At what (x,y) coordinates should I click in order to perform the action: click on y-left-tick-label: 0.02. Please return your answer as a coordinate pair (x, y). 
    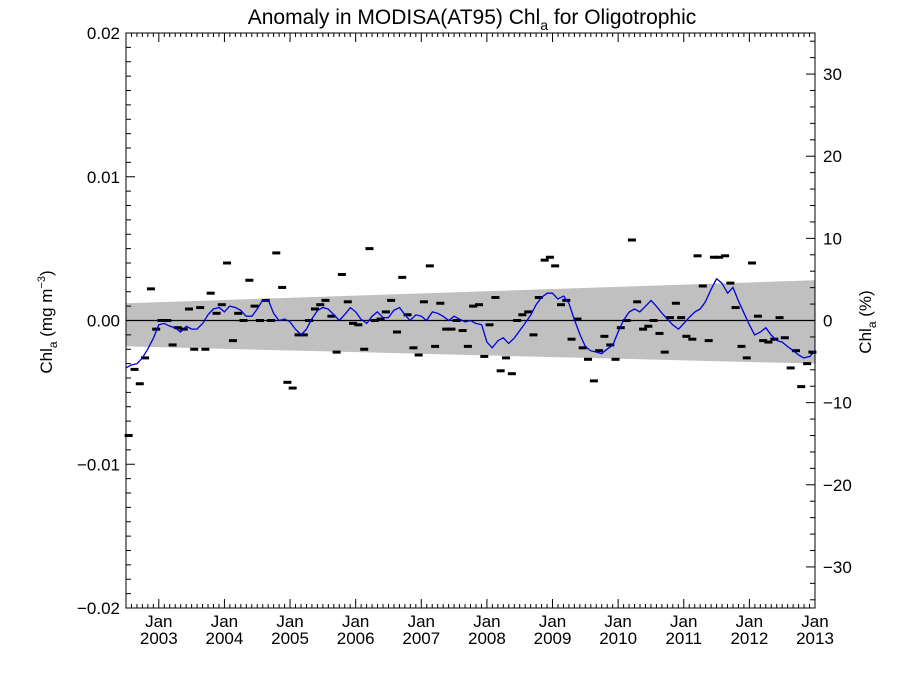
    Looking at the image, I should click on (103, 33).